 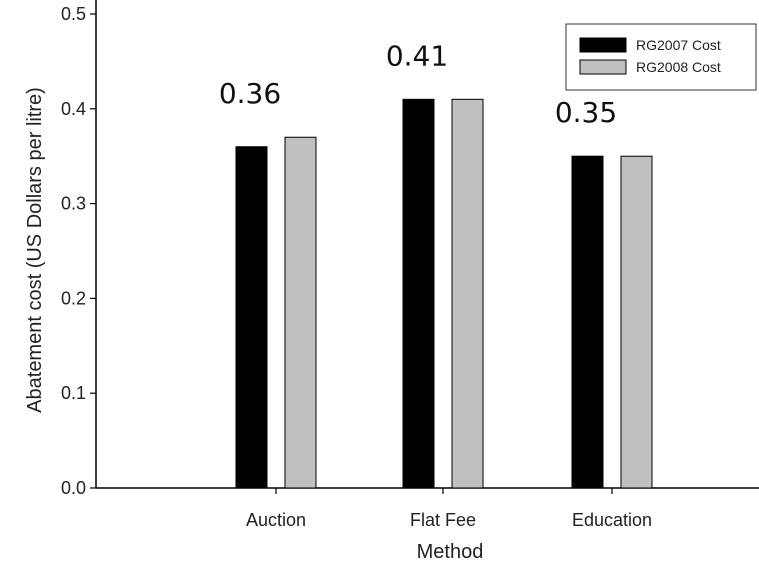 I want to click on legend: RG2007 Cost RG2008 Cost, so click(x=661, y=57).